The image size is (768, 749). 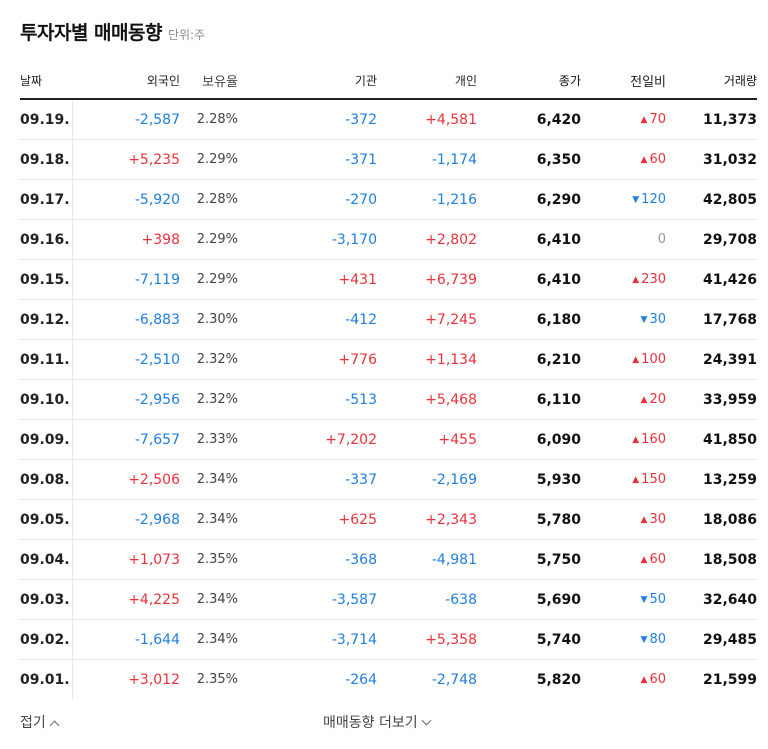 What do you see at coordinates (711, 159) in the screenshot?
I see `volume-cell: 31,032` at bounding box center [711, 159].